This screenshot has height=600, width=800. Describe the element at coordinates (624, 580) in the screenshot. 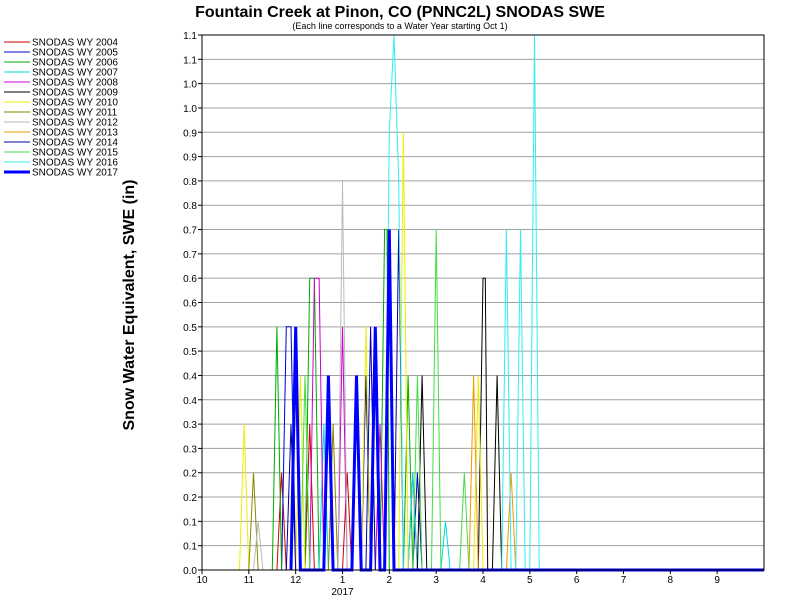

I see `x-tick-label: 7` at that location.